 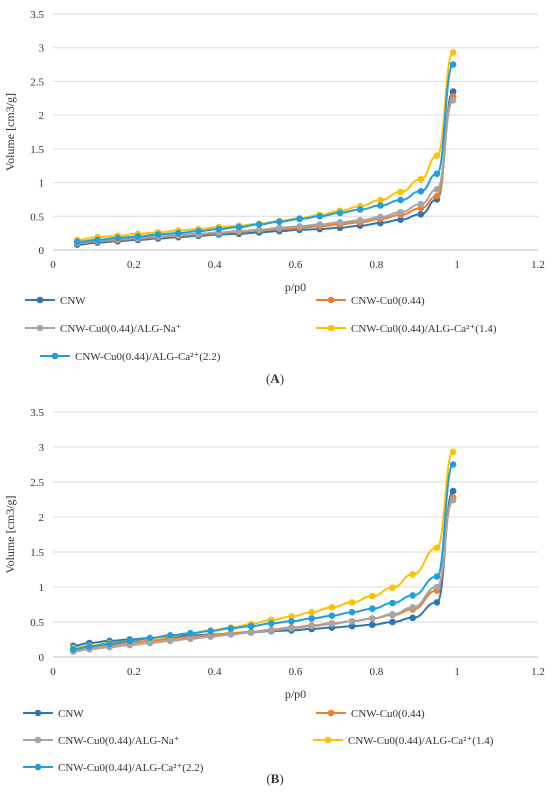 I want to click on chart-b-y-tick-label: 1.5, so click(x=37, y=553).